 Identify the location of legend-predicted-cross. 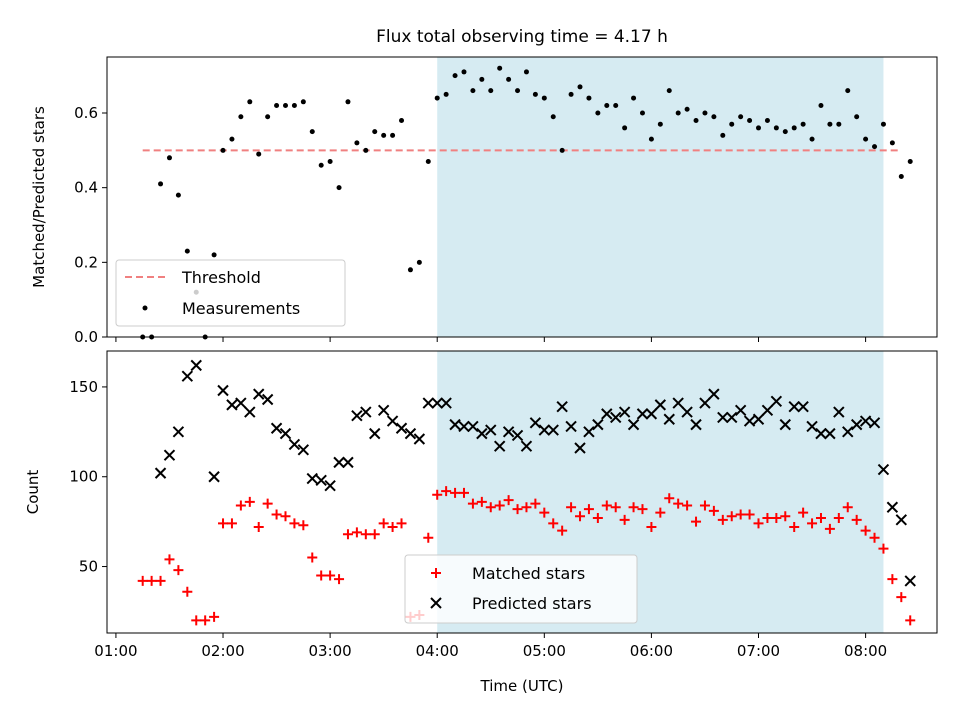
(436, 603).